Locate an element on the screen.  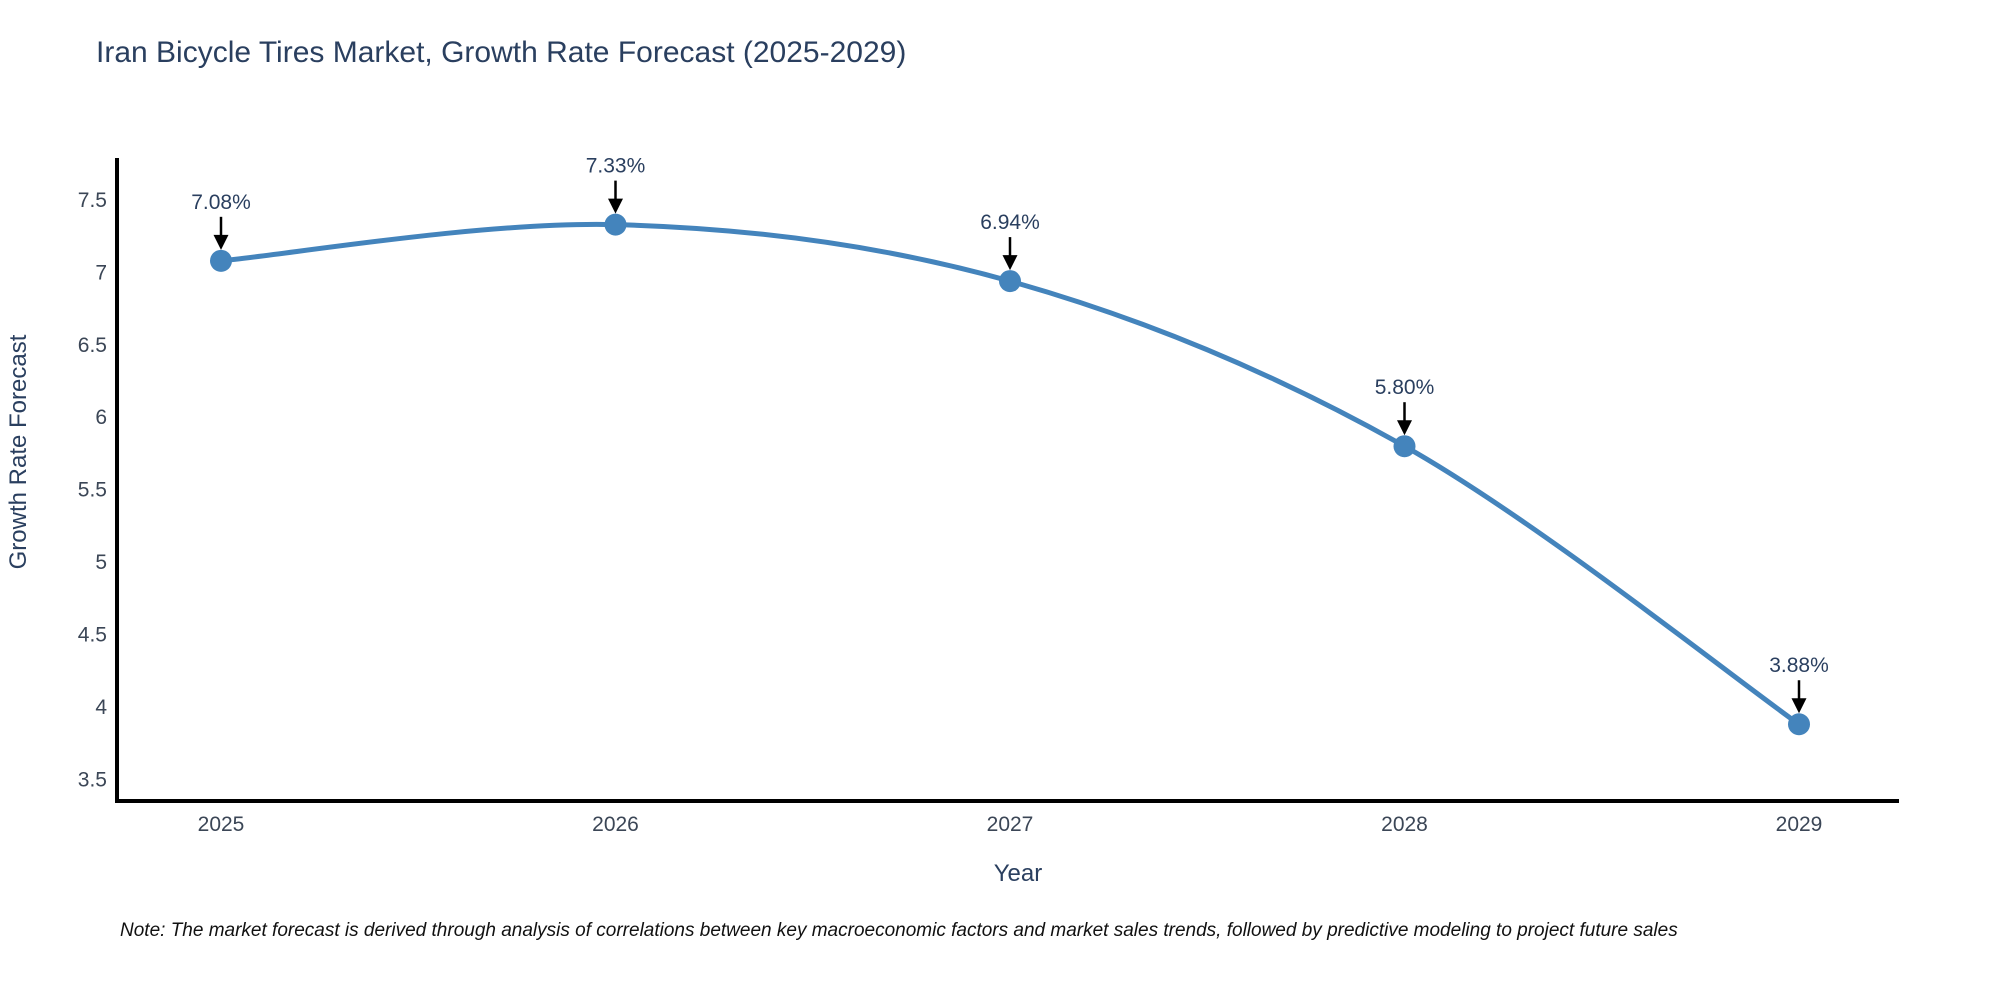
x-tick-label: 2025 is located at coordinates (221, 824).